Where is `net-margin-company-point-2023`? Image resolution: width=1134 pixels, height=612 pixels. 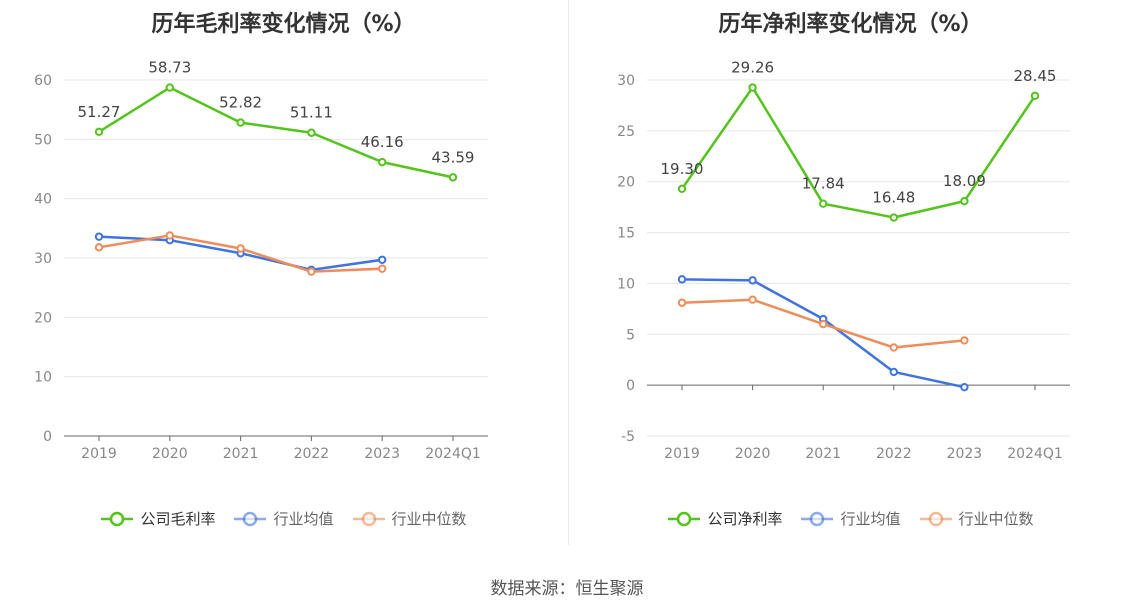 net-margin-company-point-2023 is located at coordinates (964, 201).